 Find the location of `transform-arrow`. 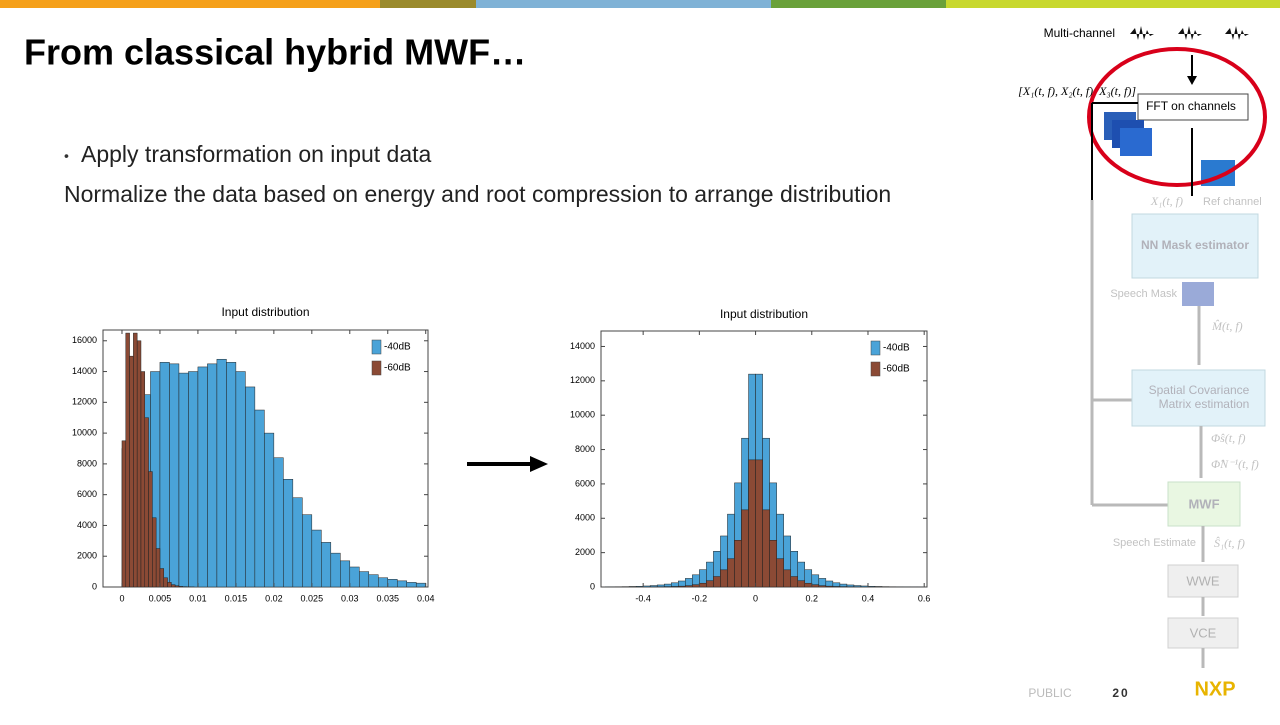

transform-arrow is located at coordinates (507, 464).